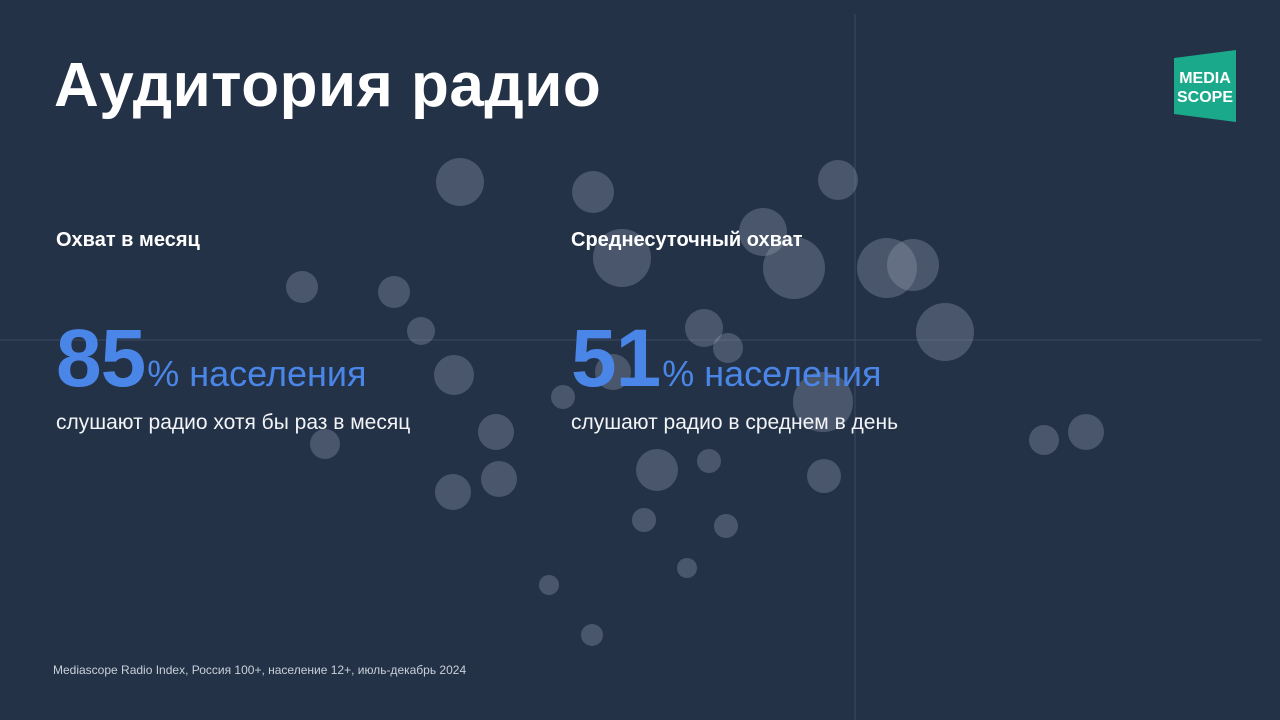 This screenshot has width=1280, height=720. Describe the element at coordinates (735, 422) in the screenshot. I see `stat-description: слушают радио в среднем в день` at that location.